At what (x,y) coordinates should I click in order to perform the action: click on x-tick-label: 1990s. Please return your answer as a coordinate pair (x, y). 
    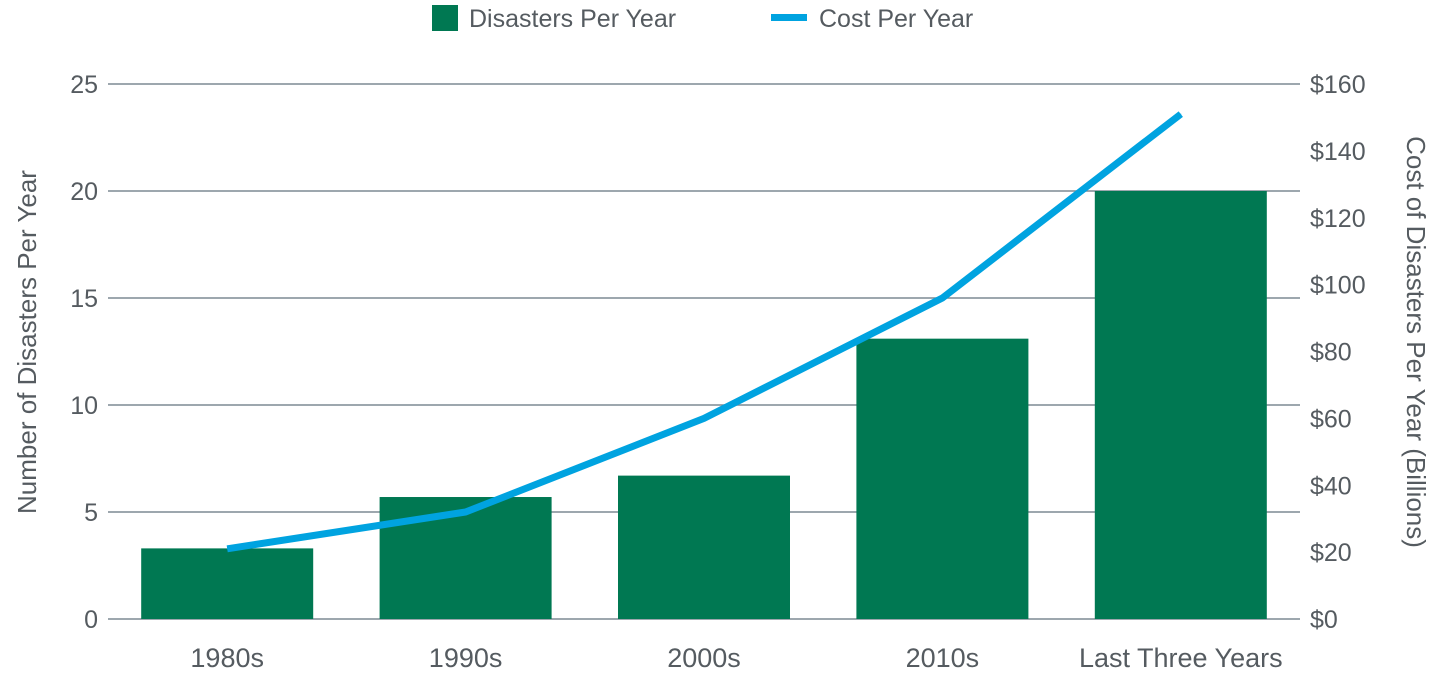
    Looking at the image, I should click on (466, 658).